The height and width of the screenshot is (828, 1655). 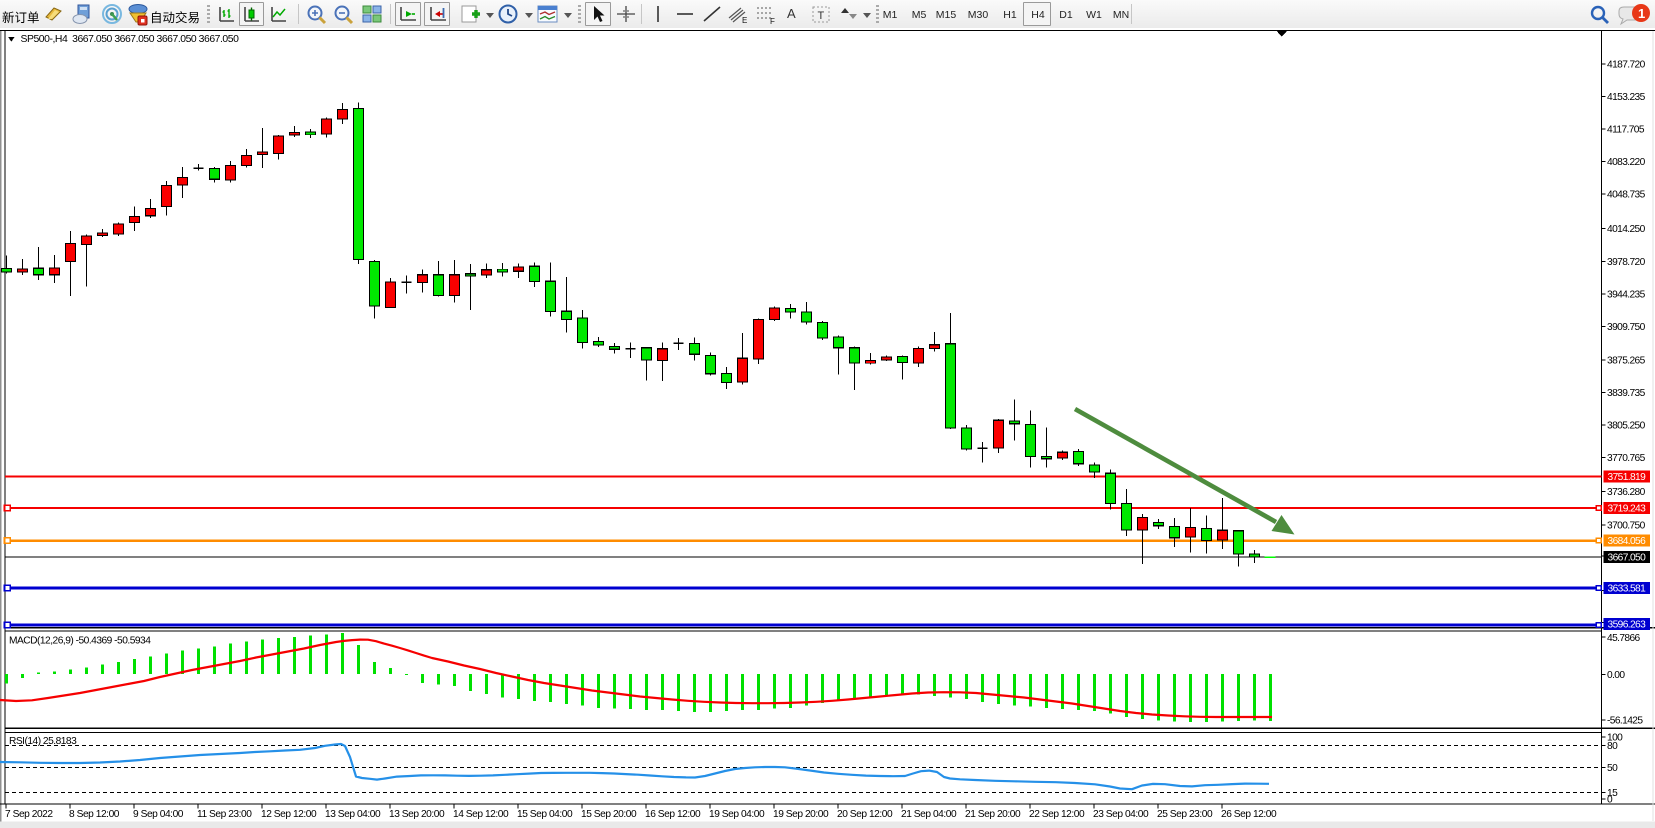 I want to click on svg-text: 3805.250, so click(x=1626, y=425).